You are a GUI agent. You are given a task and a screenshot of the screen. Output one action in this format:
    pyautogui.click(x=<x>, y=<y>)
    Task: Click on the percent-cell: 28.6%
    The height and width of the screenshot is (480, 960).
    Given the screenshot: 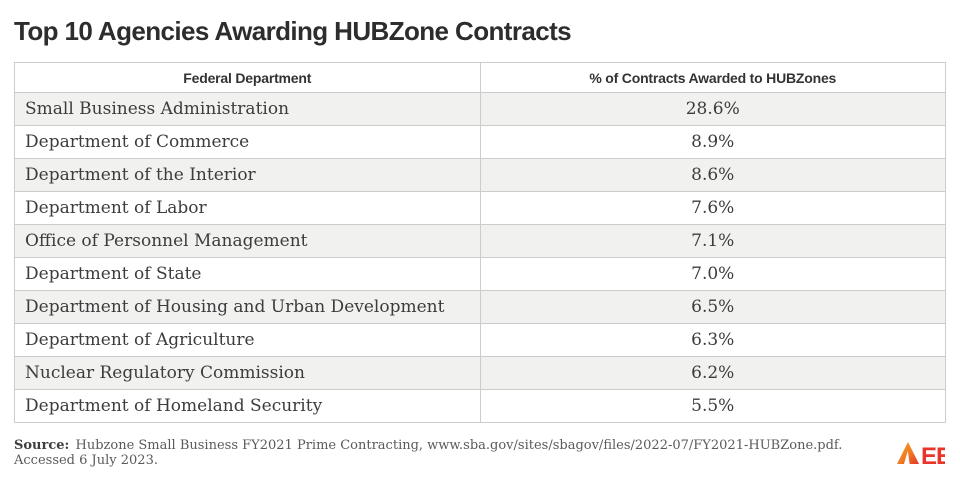 What is the action you would take?
    pyautogui.click(x=712, y=109)
    